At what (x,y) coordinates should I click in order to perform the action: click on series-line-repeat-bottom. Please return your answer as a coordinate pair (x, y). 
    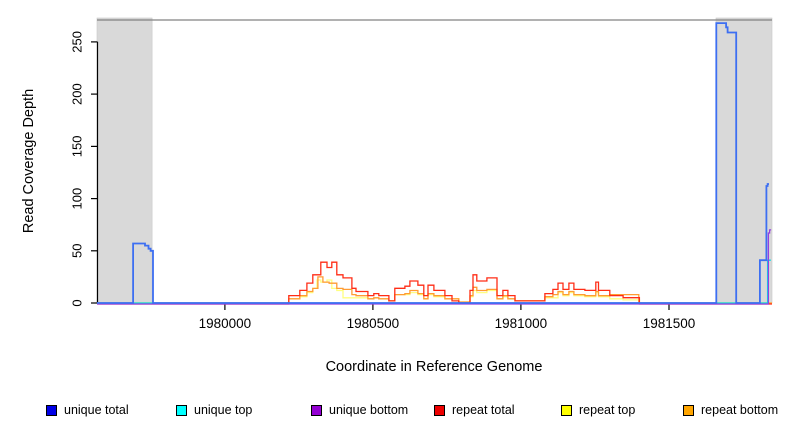
    Looking at the image, I should click on (434, 290).